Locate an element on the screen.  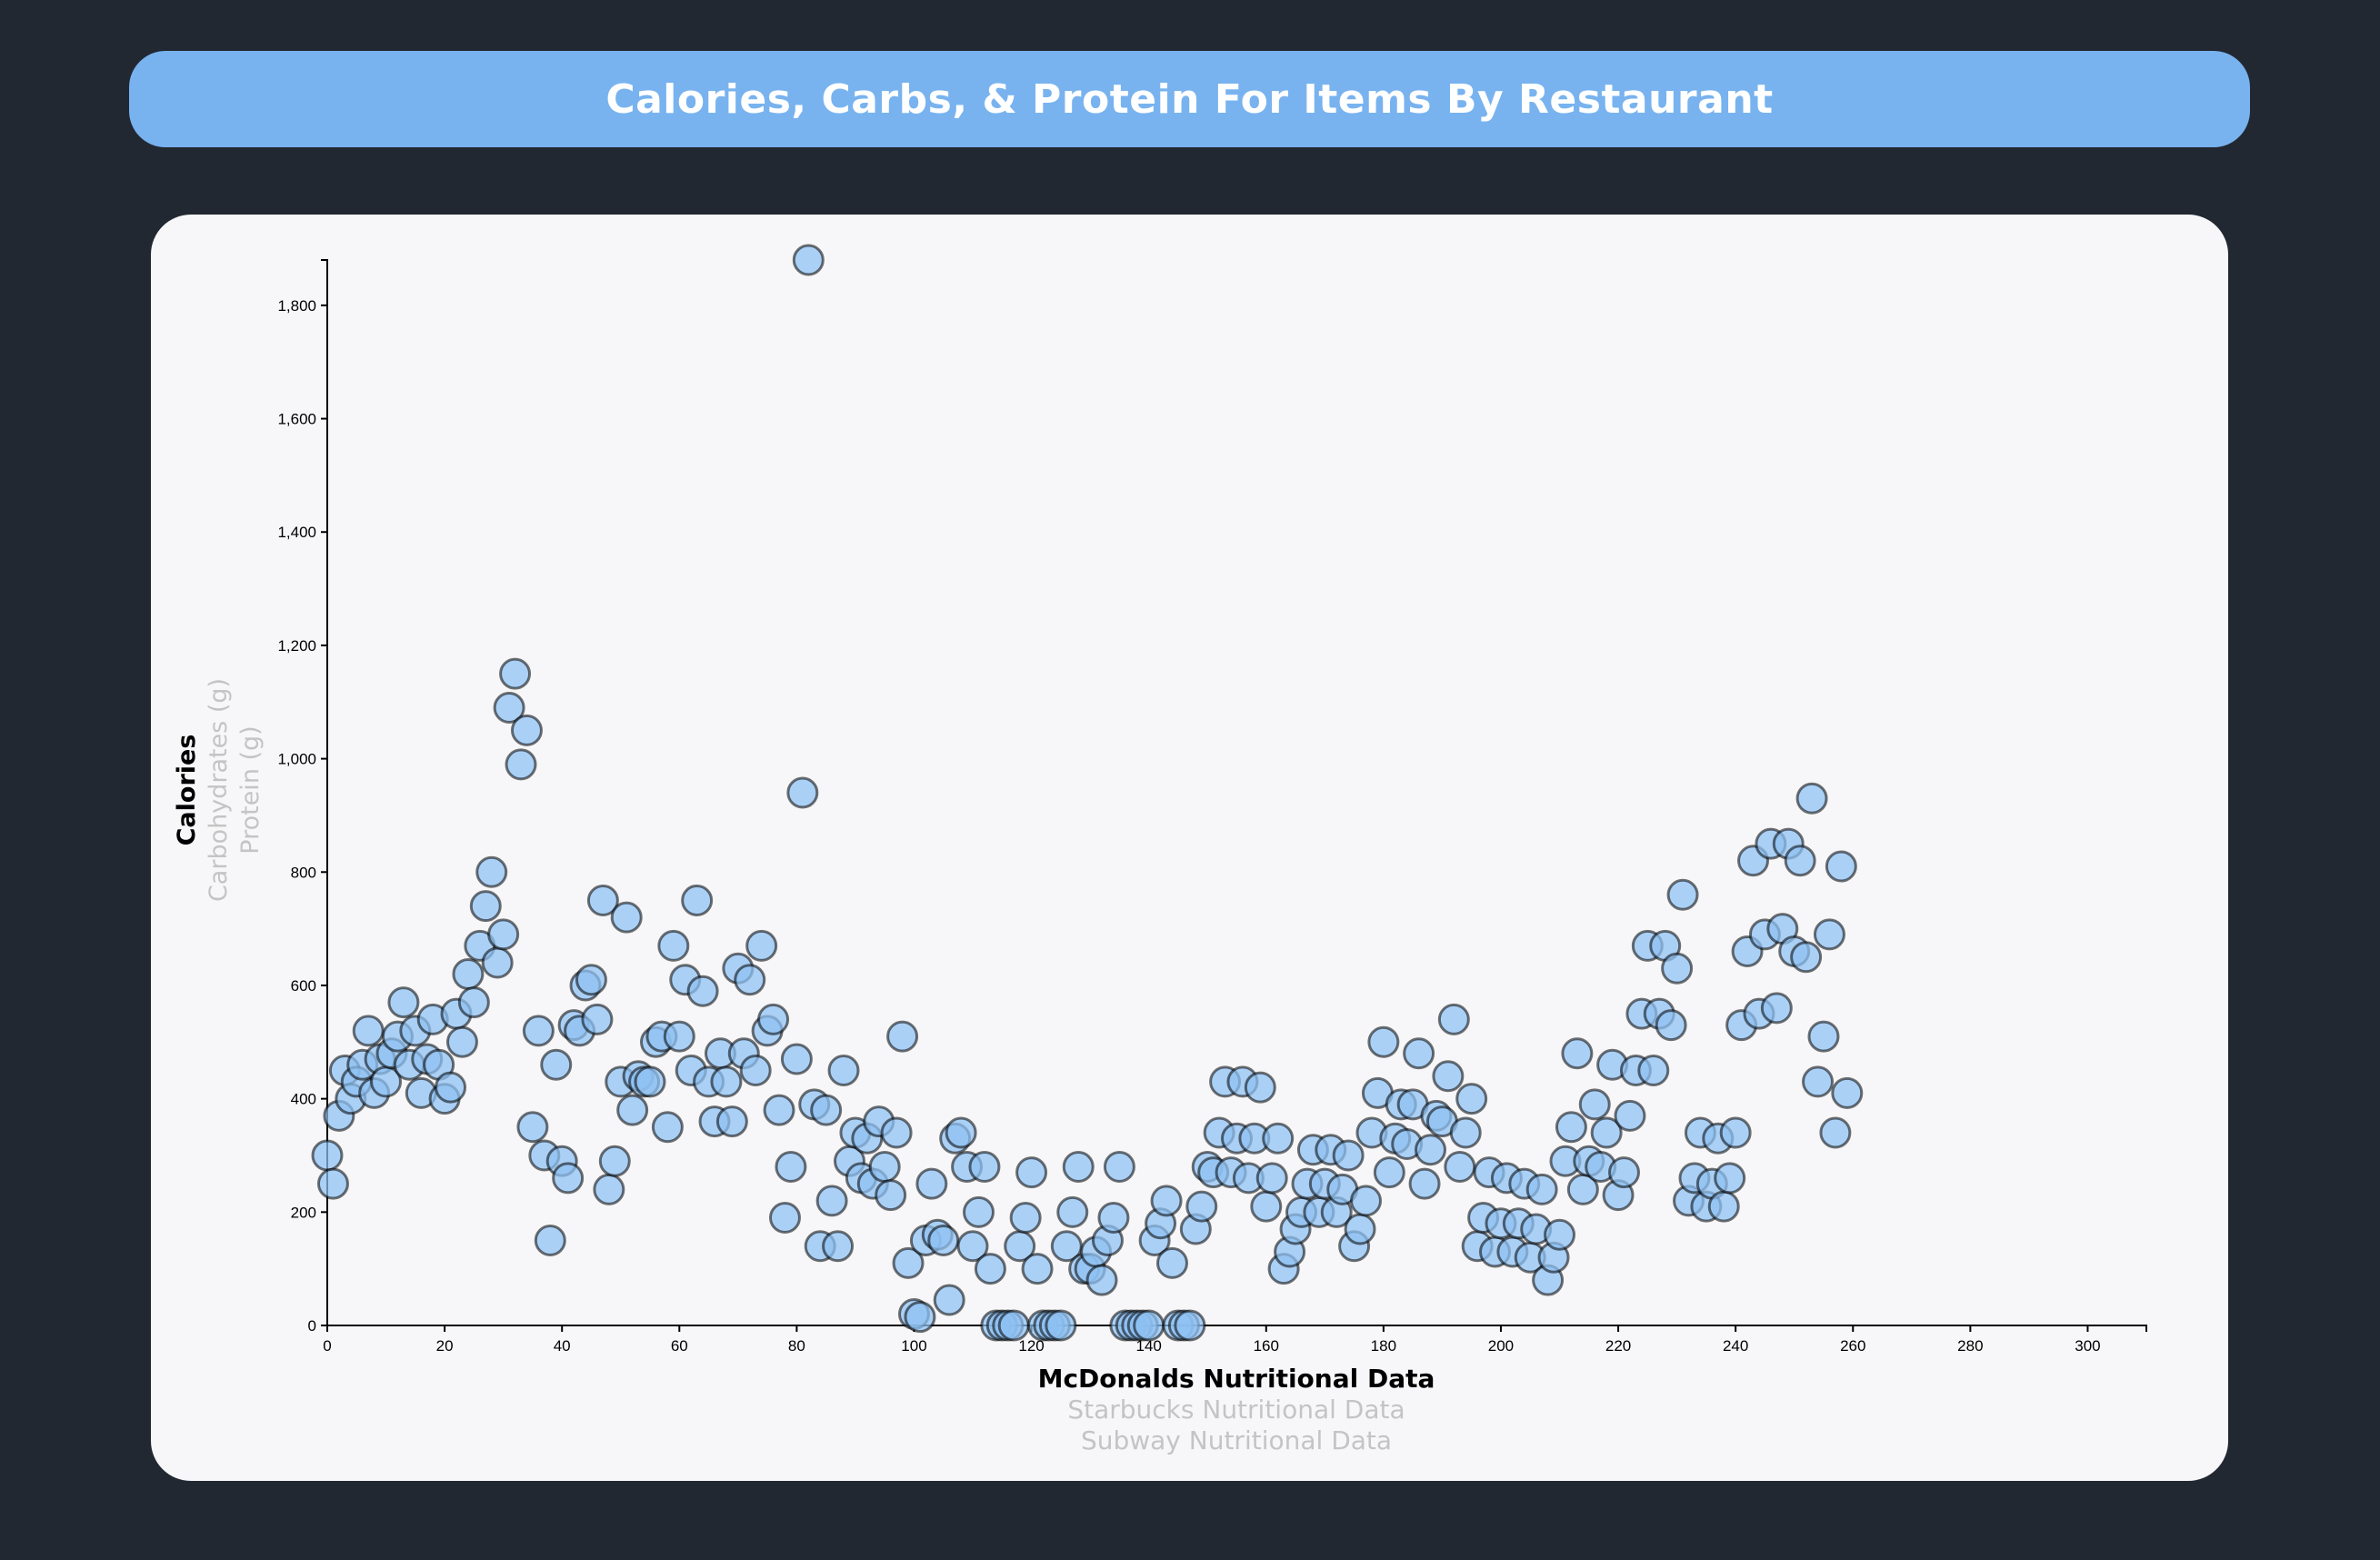
x-axis-label-starbucks: Starbucks Nutritional Data is located at coordinates (1236, 1410).